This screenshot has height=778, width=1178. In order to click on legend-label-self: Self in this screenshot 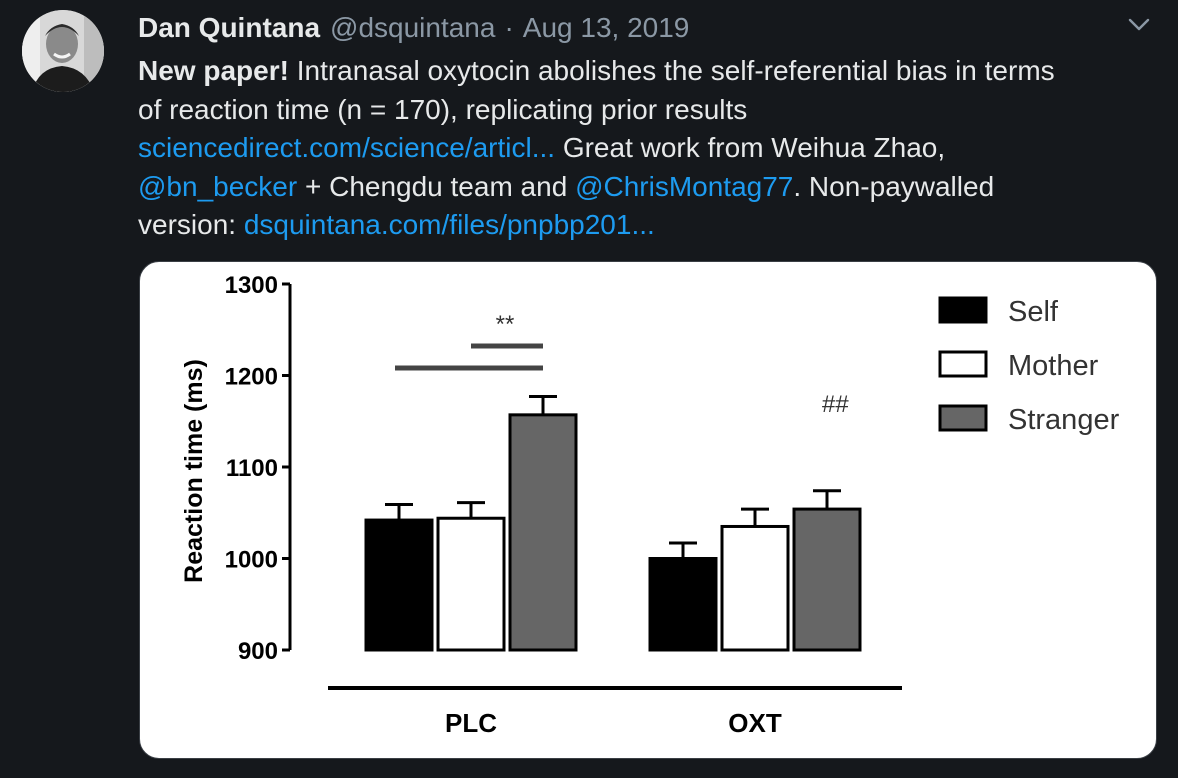, I will do `click(1033, 312)`.